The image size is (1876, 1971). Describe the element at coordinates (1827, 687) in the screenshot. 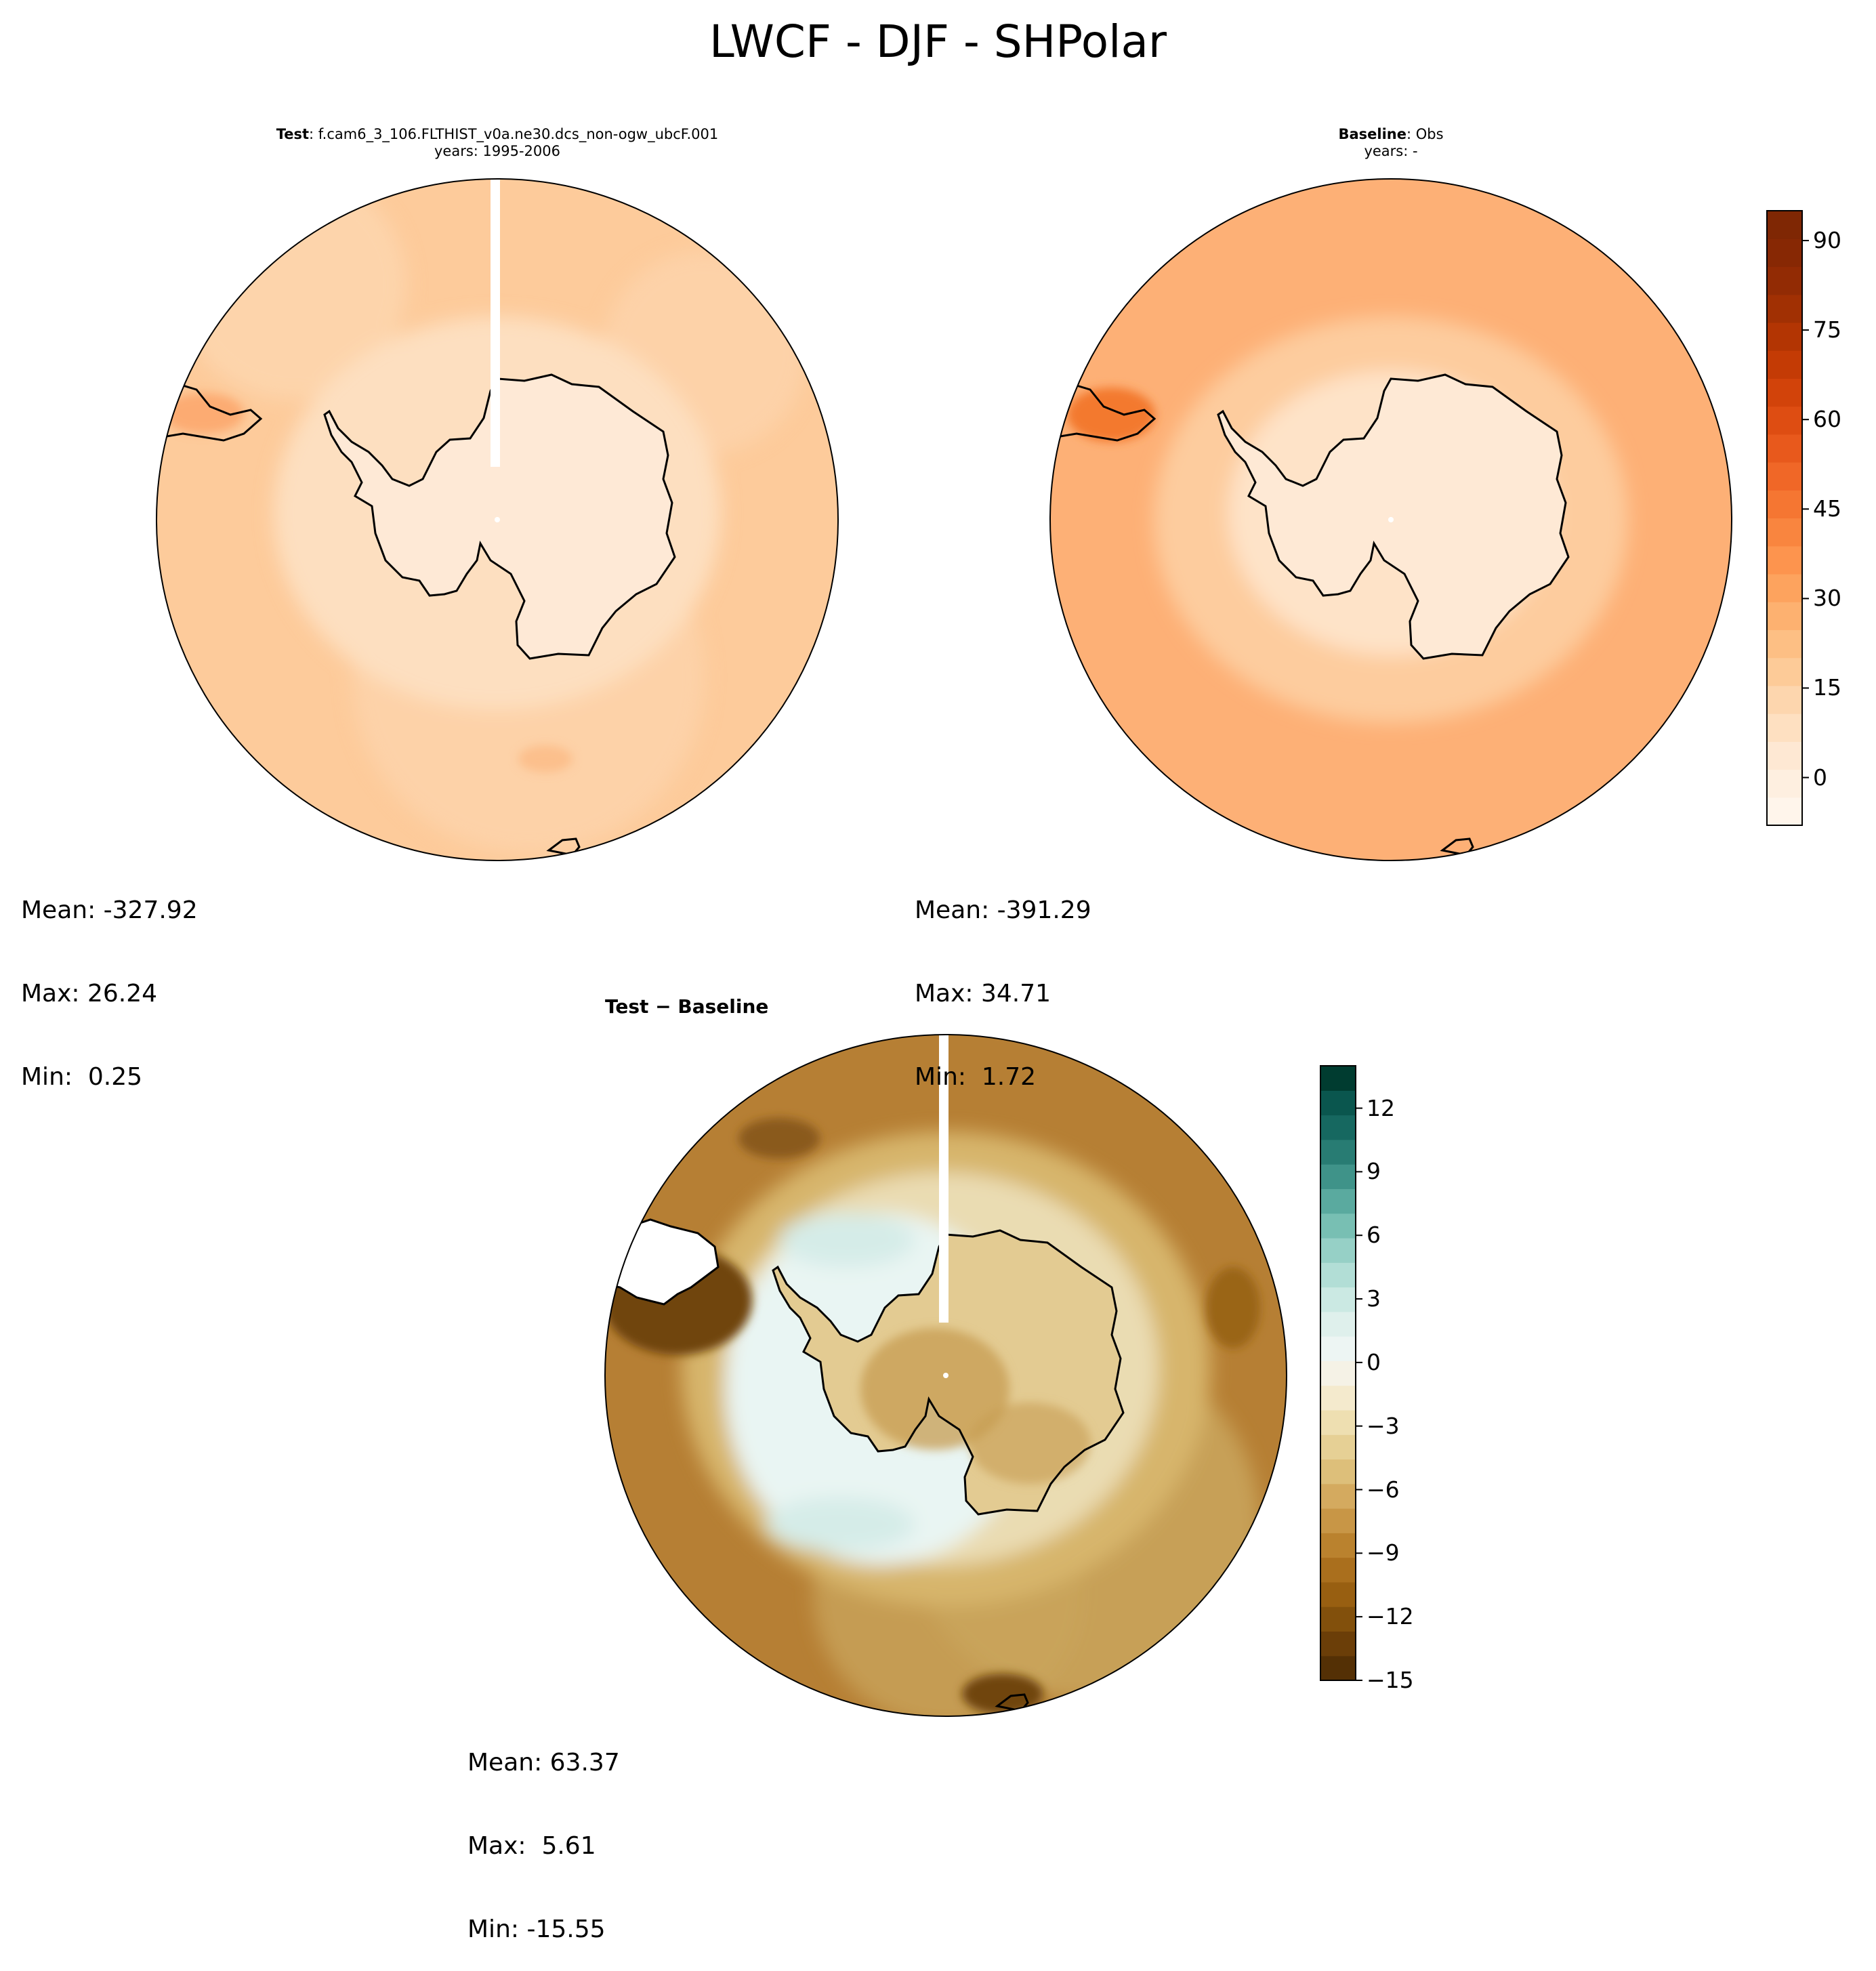

I see `baseline-colorbar-tick-label: 15` at that location.